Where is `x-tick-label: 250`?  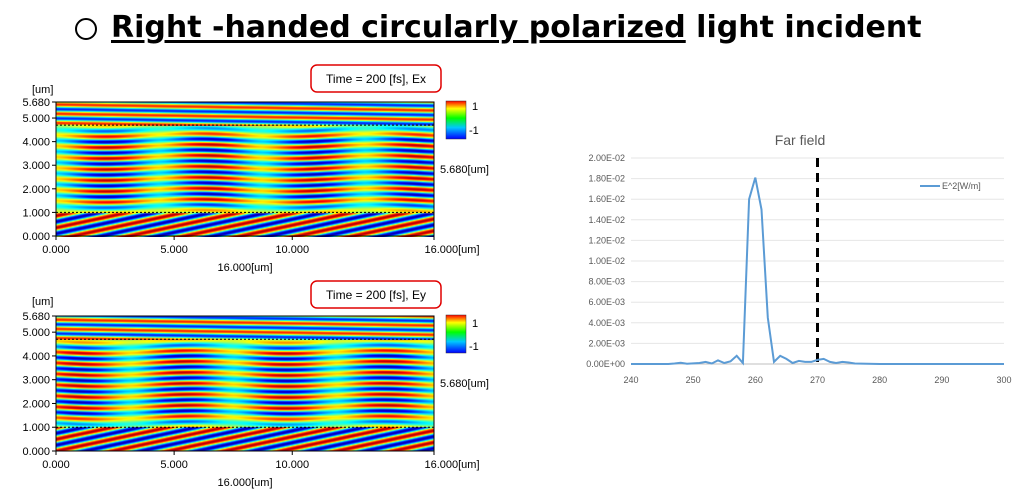 x-tick-label: 250 is located at coordinates (693, 380).